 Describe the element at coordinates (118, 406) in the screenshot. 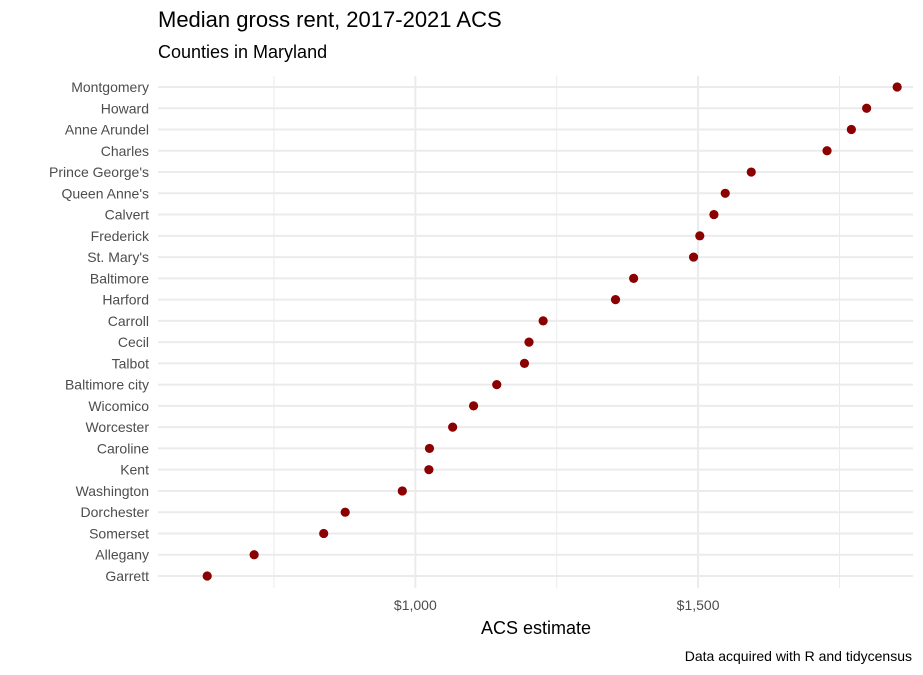

I see `y-tick-label: Wicomico` at that location.